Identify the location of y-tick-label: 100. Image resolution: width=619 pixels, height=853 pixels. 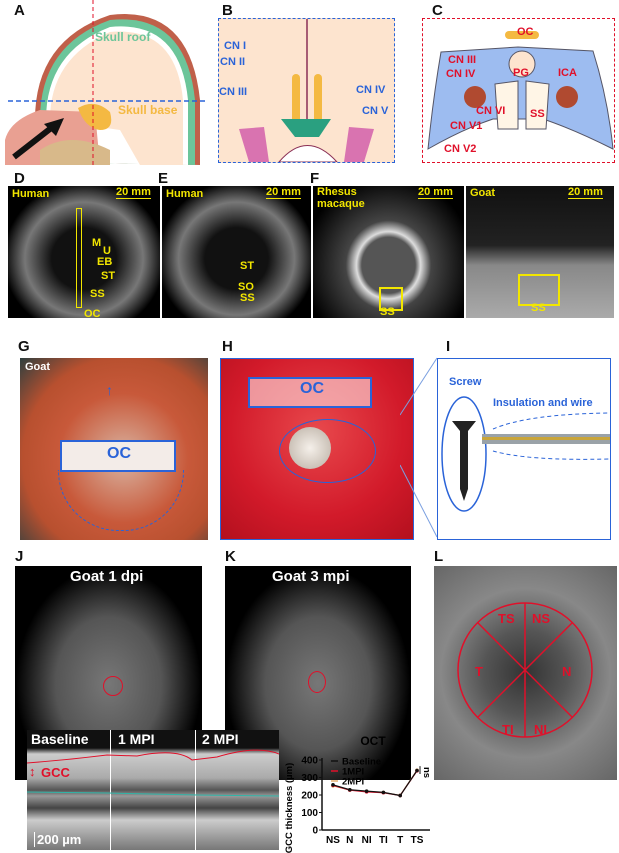
(309, 813).